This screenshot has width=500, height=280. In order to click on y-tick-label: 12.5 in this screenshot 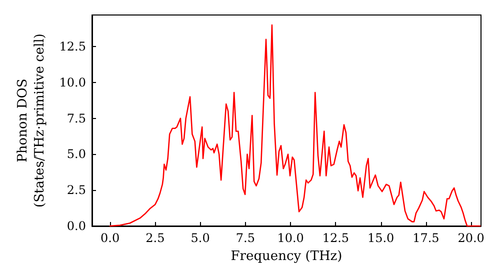, I will do `click(72, 47)`.